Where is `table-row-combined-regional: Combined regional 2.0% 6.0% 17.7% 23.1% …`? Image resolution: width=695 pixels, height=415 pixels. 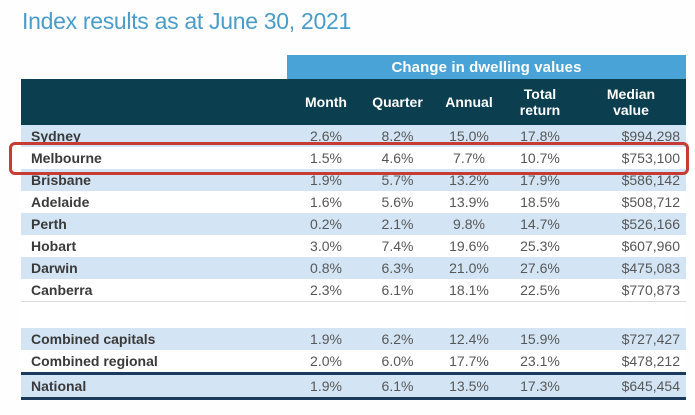
table-row-combined-regional: Combined regional 2.0% 6.0% 17.7% 23.1% … is located at coordinates (353, 362).